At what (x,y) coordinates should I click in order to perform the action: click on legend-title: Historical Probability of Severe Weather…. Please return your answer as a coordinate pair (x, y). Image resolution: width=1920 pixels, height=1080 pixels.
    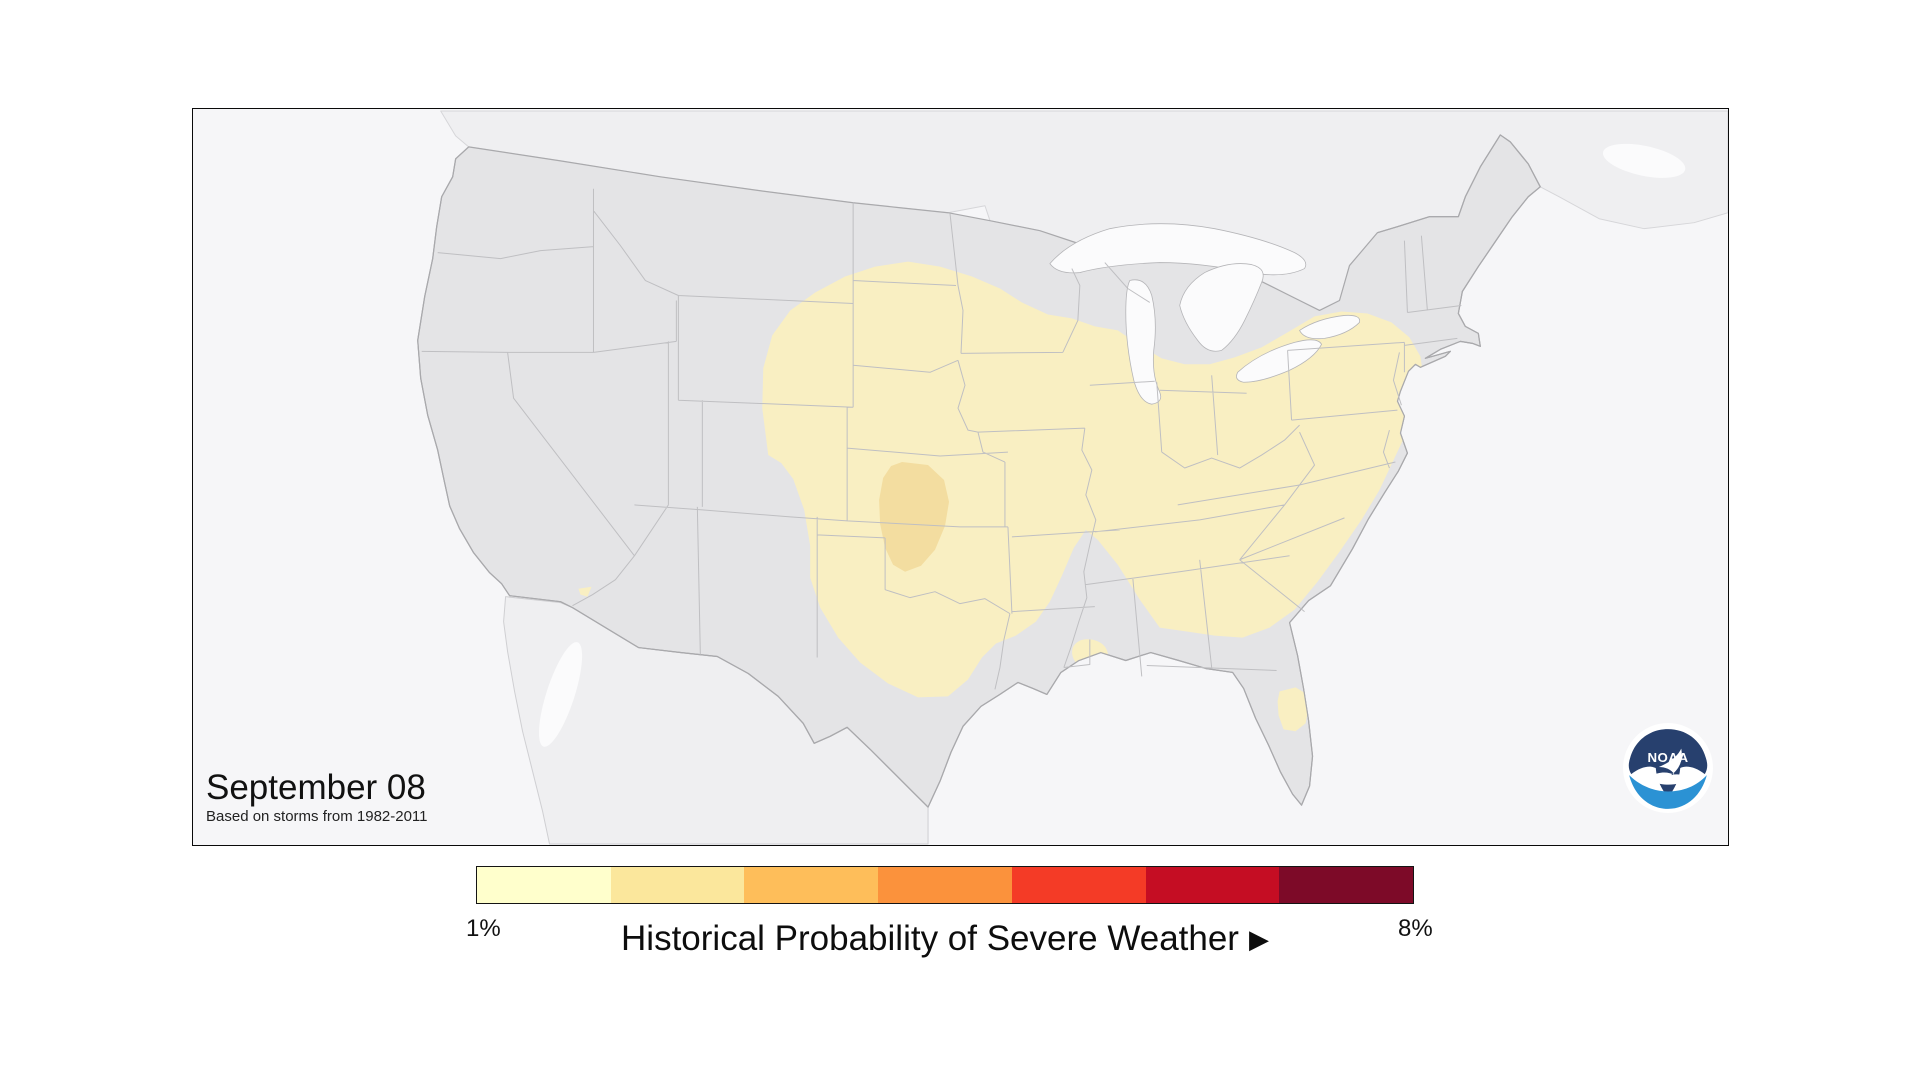
    Looking at the image, I should click on (945, 939).